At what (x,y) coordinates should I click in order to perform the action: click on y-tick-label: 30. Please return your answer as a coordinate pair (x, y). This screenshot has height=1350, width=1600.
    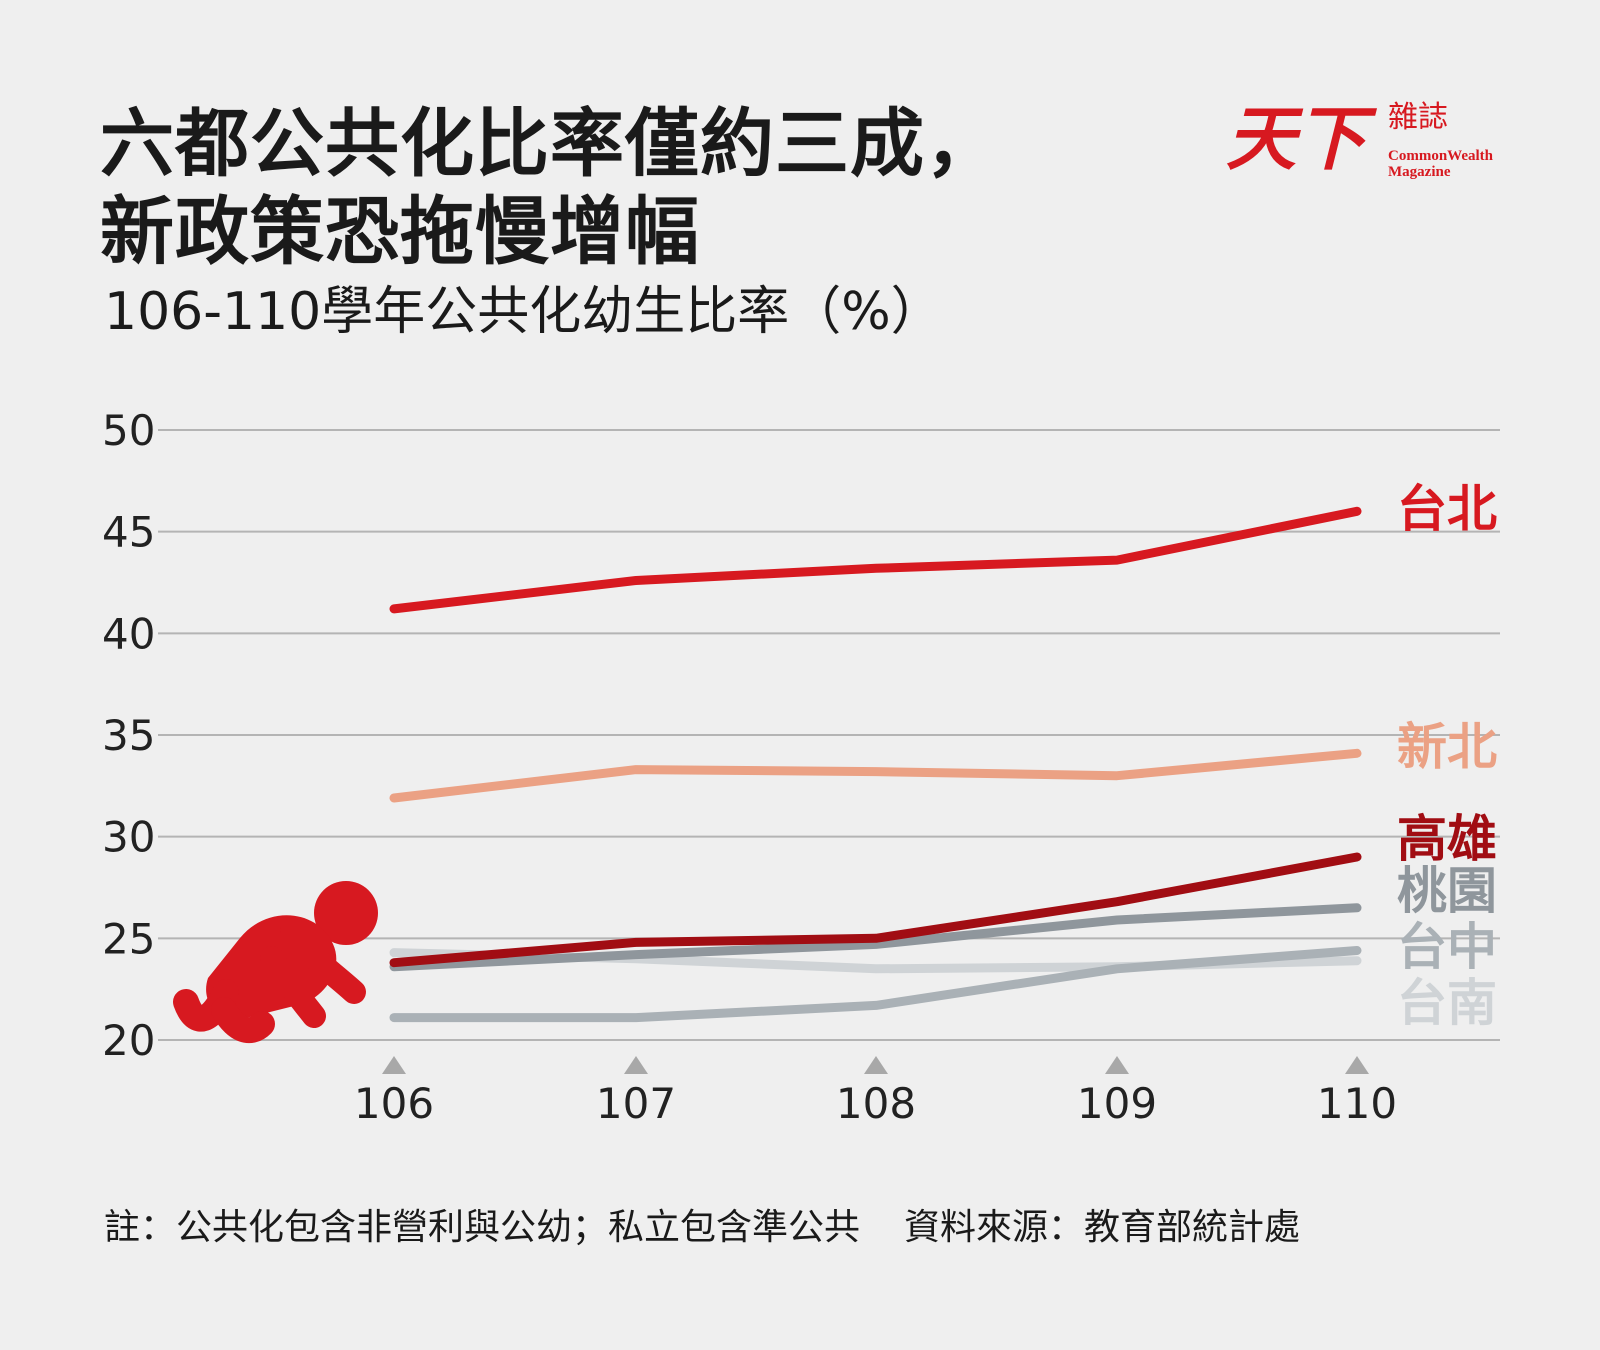
    Looking at the image, I should click on (128, 837).